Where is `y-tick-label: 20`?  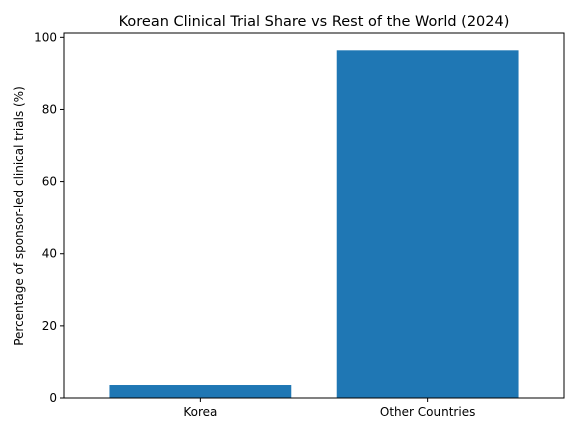 y-tick-label: 20 is located at coordinates (49, 326).